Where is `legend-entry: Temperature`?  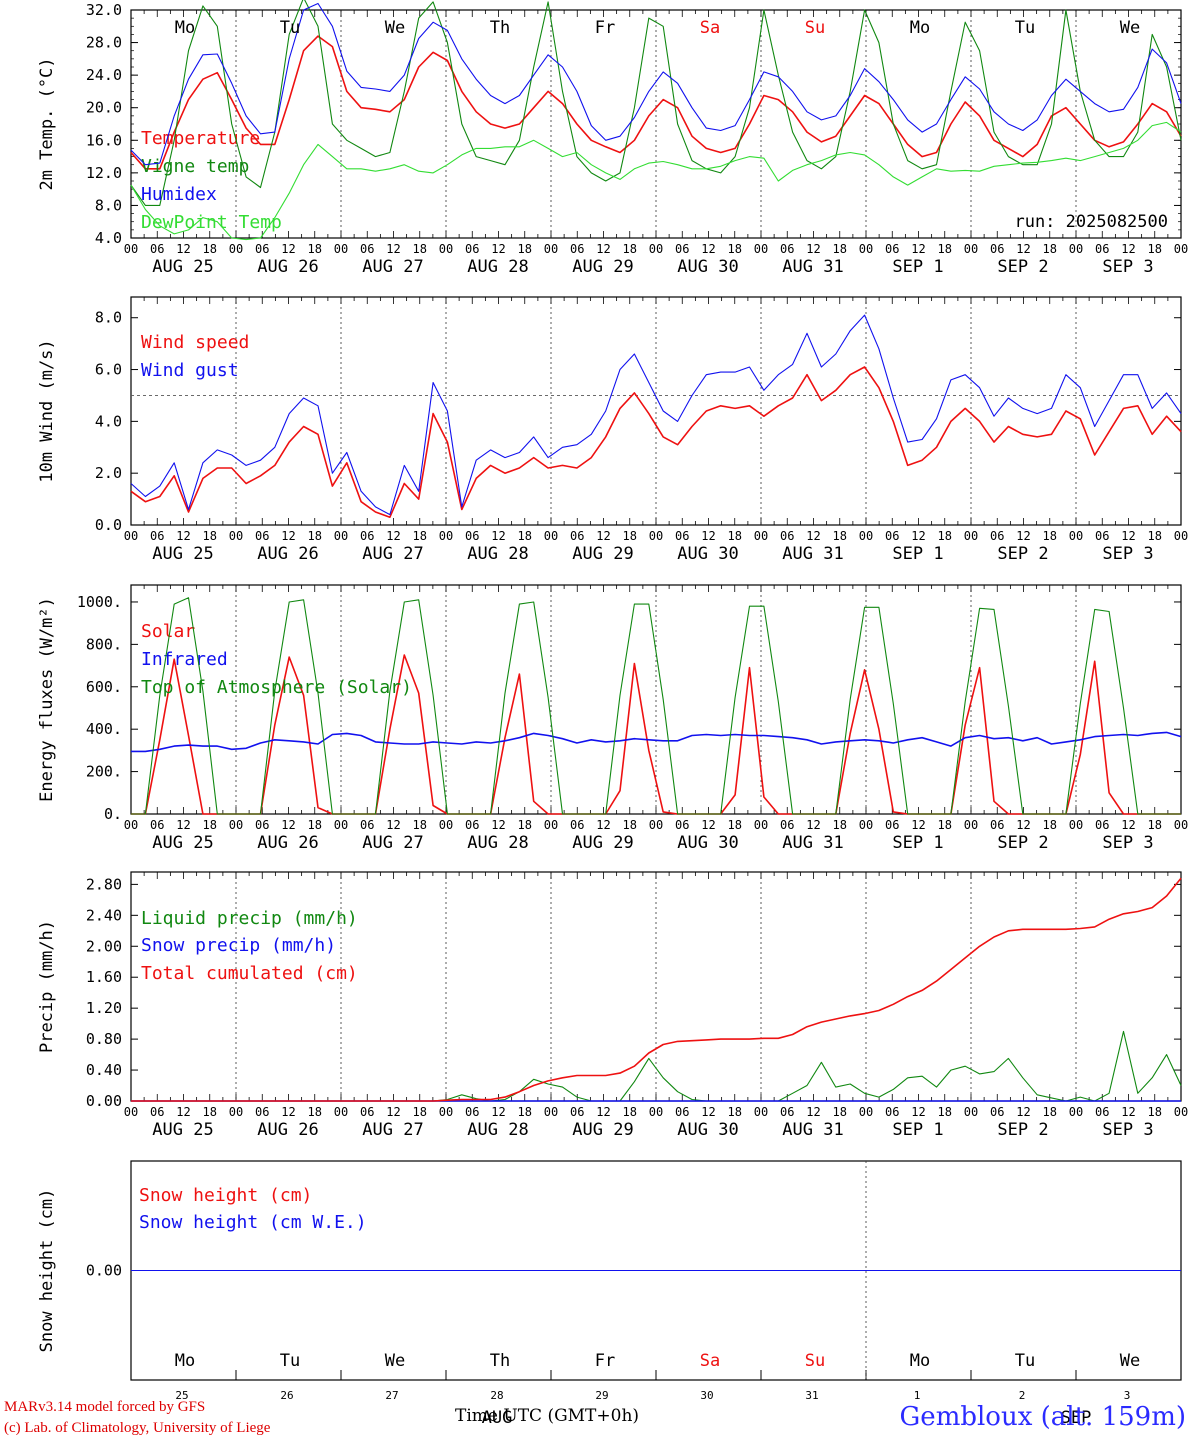 legend-entry: Temperature is located at coordinates (200, 138).